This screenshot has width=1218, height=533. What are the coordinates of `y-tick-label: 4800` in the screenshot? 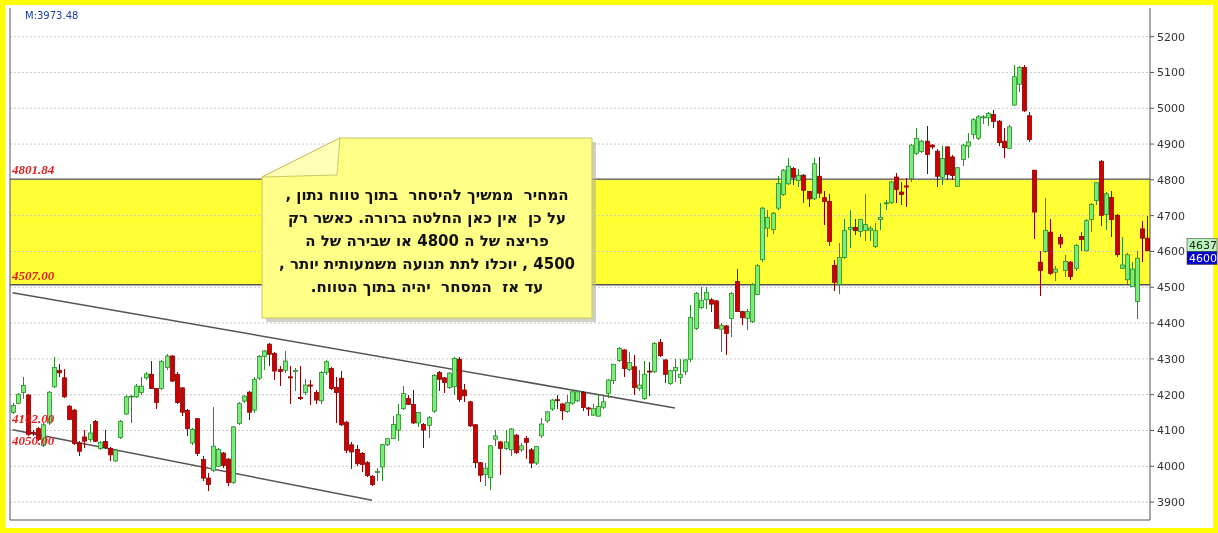 It's located at (1171, 180).